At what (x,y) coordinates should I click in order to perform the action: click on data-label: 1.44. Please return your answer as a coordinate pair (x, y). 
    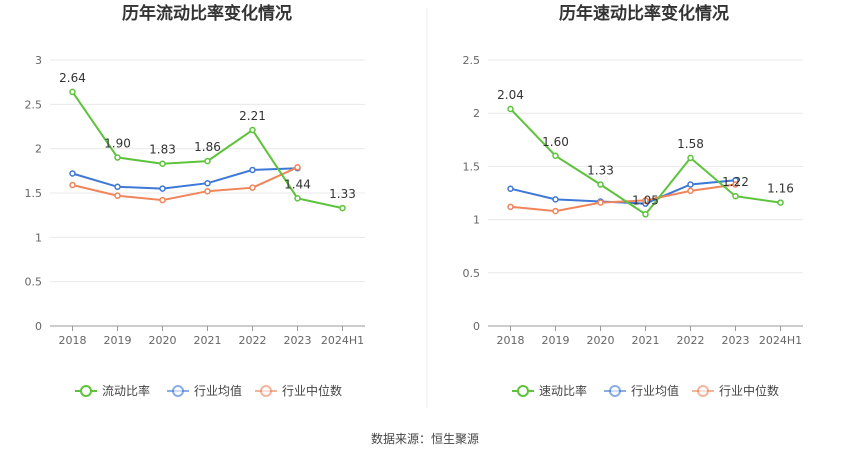
    Looking at the image, I should click on (297, 184).